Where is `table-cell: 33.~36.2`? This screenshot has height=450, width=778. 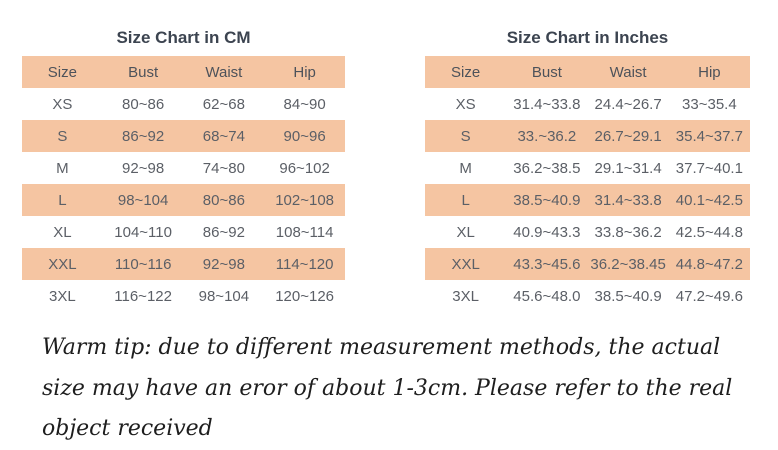
table-cell: 33.~36.2 is located at coordinates (547, 136).